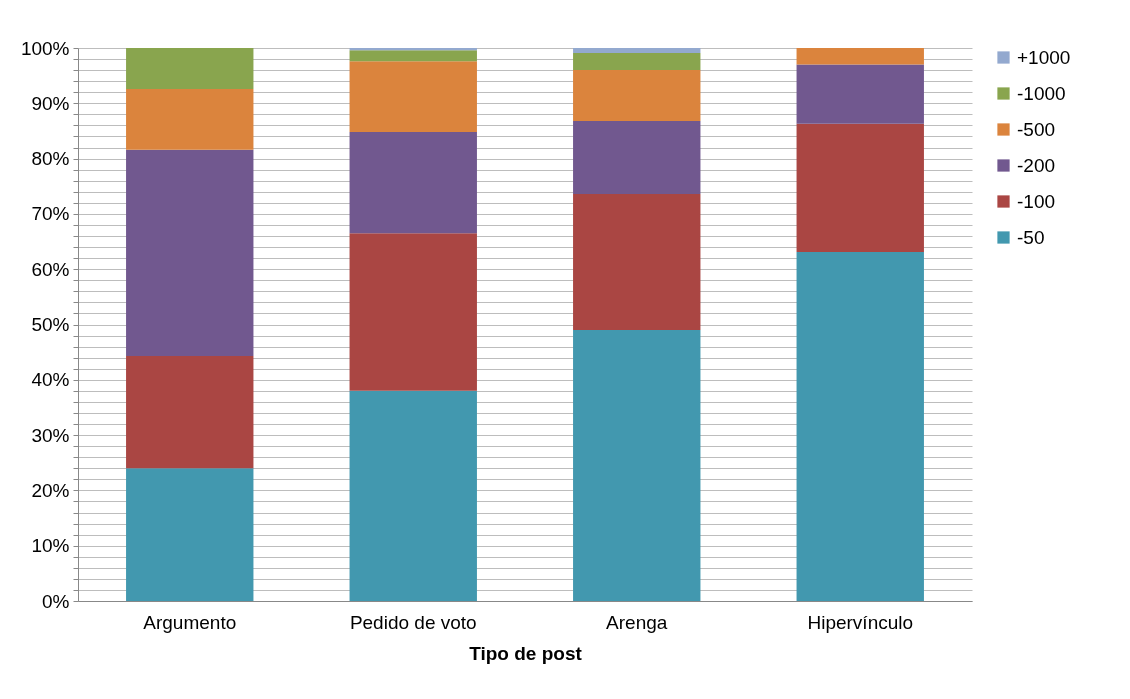  Describe the element at coordinates (50, 380) in the screenshot. I see `y-tick-label: 40%` at that location.